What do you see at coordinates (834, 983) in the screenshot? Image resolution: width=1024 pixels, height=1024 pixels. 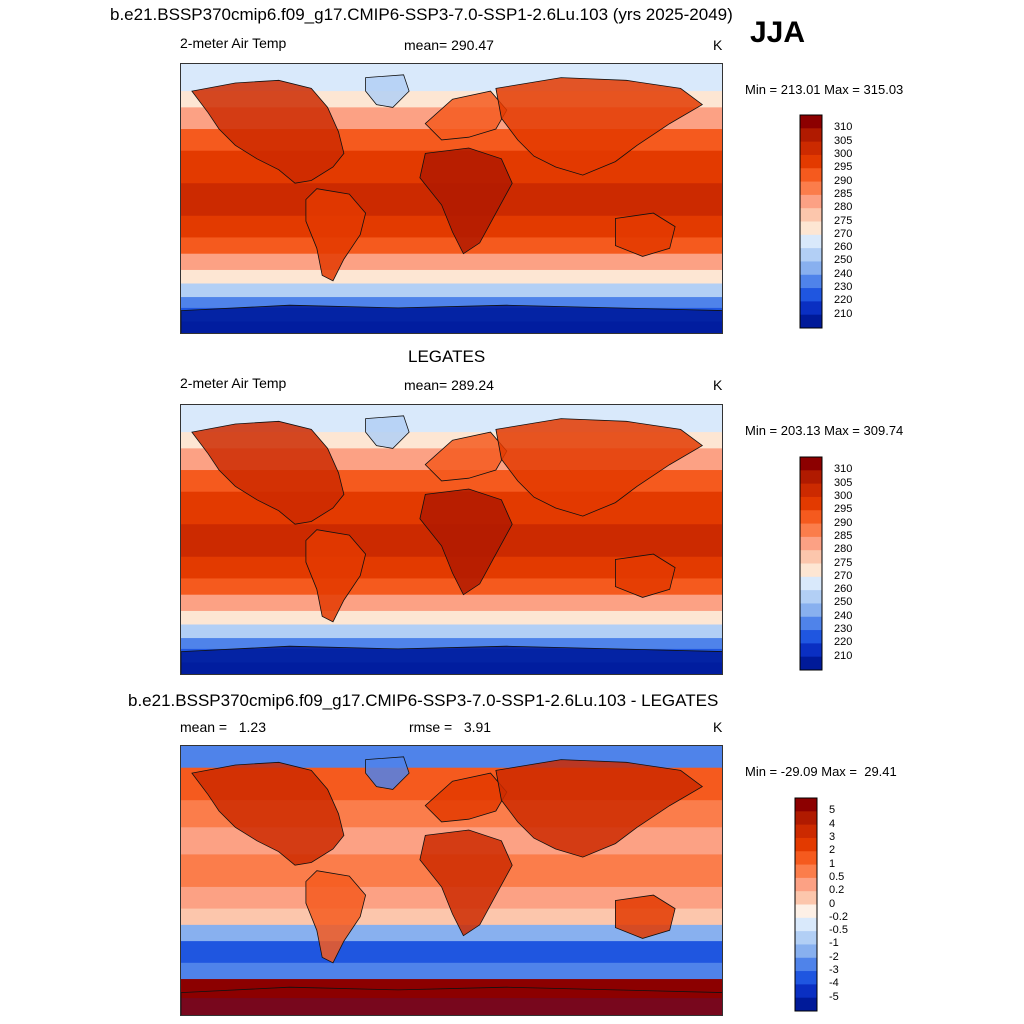 I see `colorbar-tick-label: -4` at bounding box center [834, 983].